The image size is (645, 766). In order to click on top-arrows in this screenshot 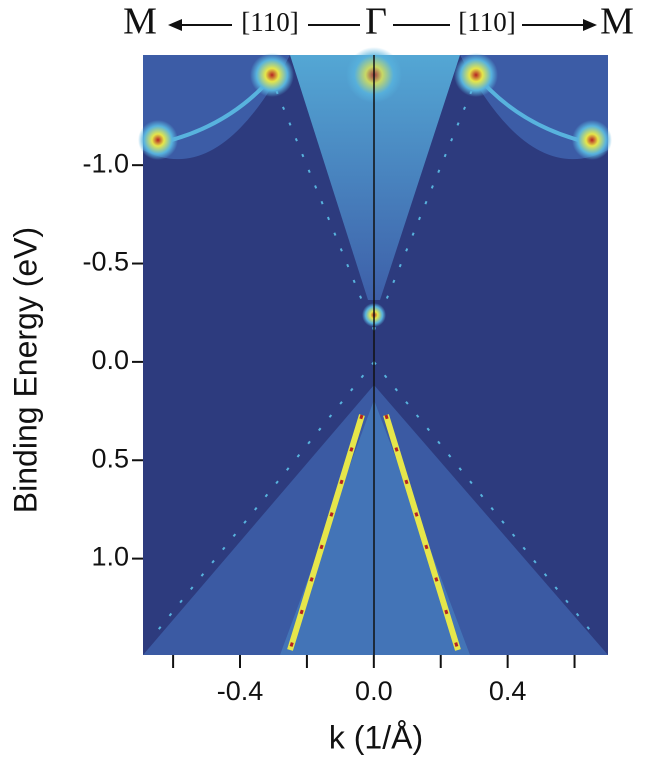, I will do `click(382, 25)`.